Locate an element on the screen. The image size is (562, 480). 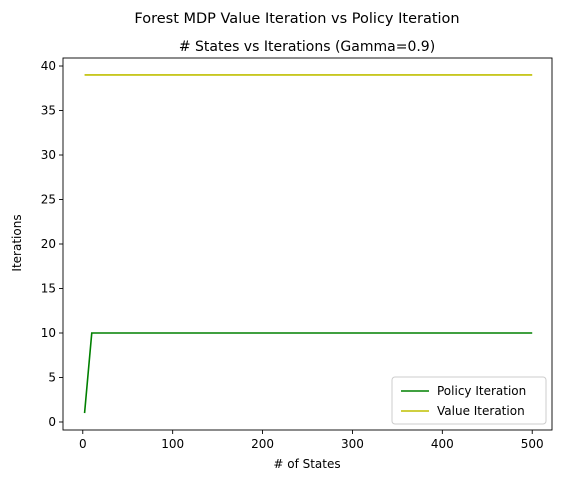
y-tick-label: 25 is located at coordinates (48, 200).